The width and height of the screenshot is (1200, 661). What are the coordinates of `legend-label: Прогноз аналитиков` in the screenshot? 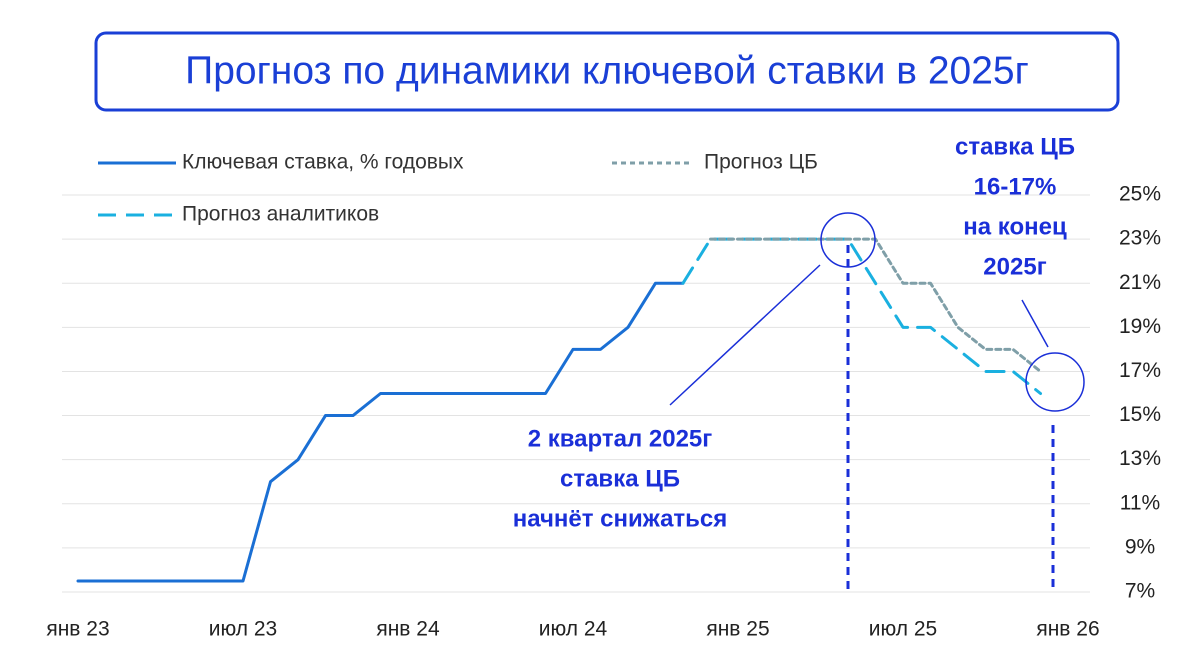 It's located at (280, 214).